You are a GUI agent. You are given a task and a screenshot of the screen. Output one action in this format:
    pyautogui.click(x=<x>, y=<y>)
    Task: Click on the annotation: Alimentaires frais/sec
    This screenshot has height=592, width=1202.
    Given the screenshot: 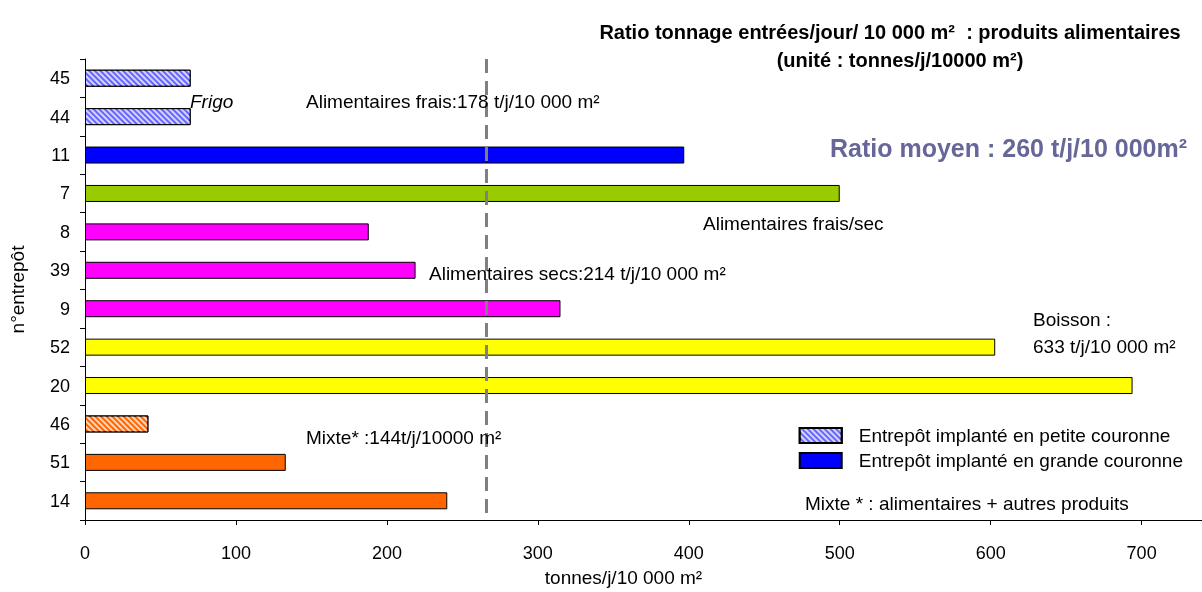 What is the action you would take?
    pyautogui.click(x=793, y=223)
    